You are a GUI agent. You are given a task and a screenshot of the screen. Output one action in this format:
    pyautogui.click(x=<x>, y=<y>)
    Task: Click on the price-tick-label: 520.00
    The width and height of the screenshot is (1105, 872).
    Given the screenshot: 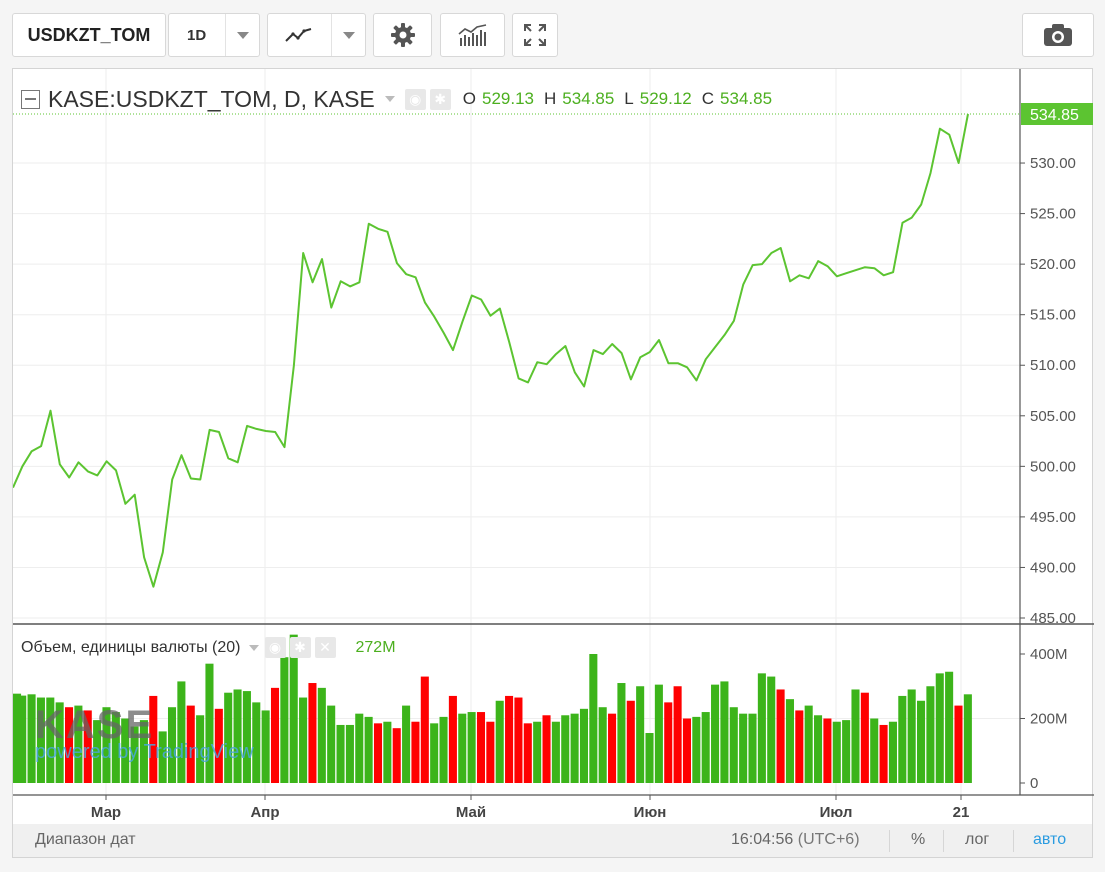 What is the action you would take?
    pyautogui.click(x=1053, y=264)
    